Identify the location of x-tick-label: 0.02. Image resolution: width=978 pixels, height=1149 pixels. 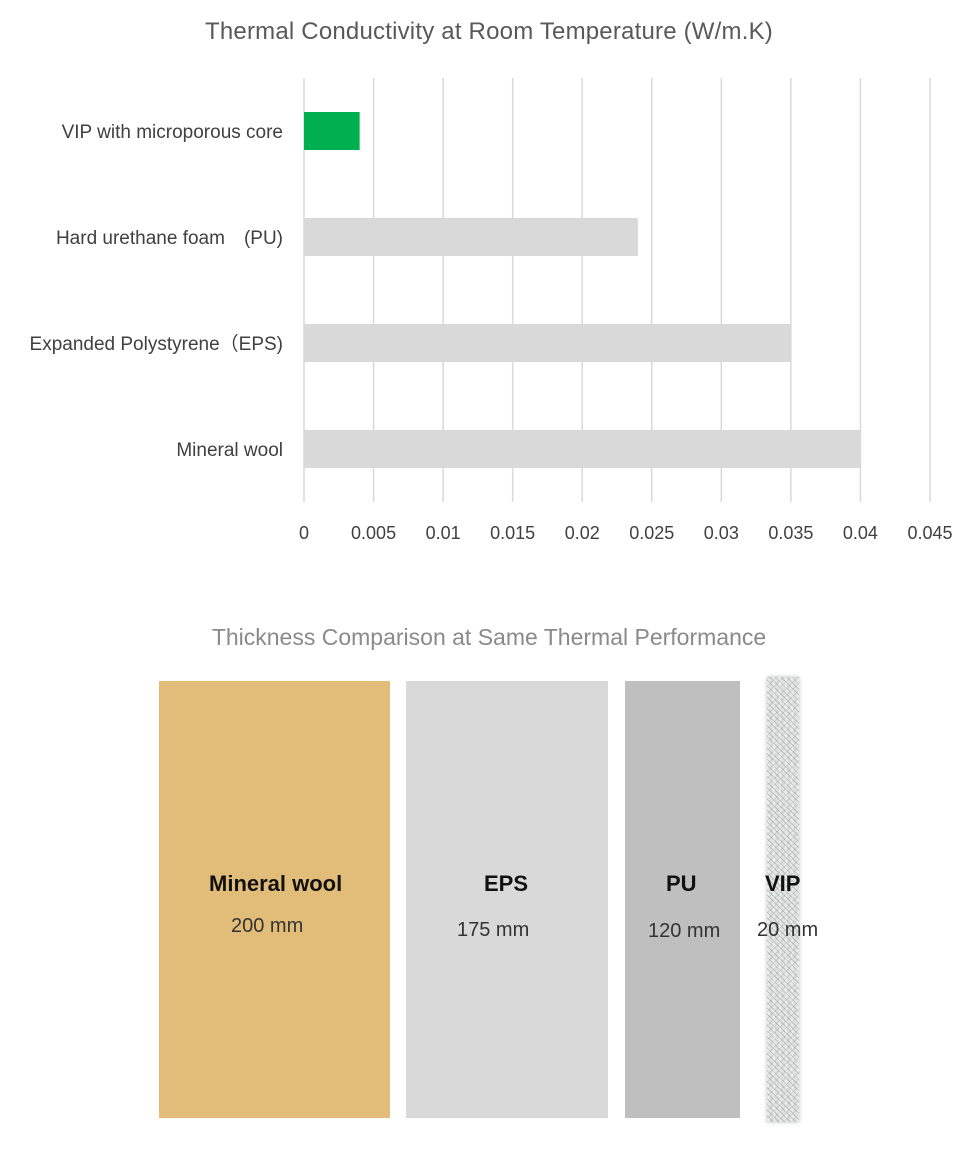
(582, 533).